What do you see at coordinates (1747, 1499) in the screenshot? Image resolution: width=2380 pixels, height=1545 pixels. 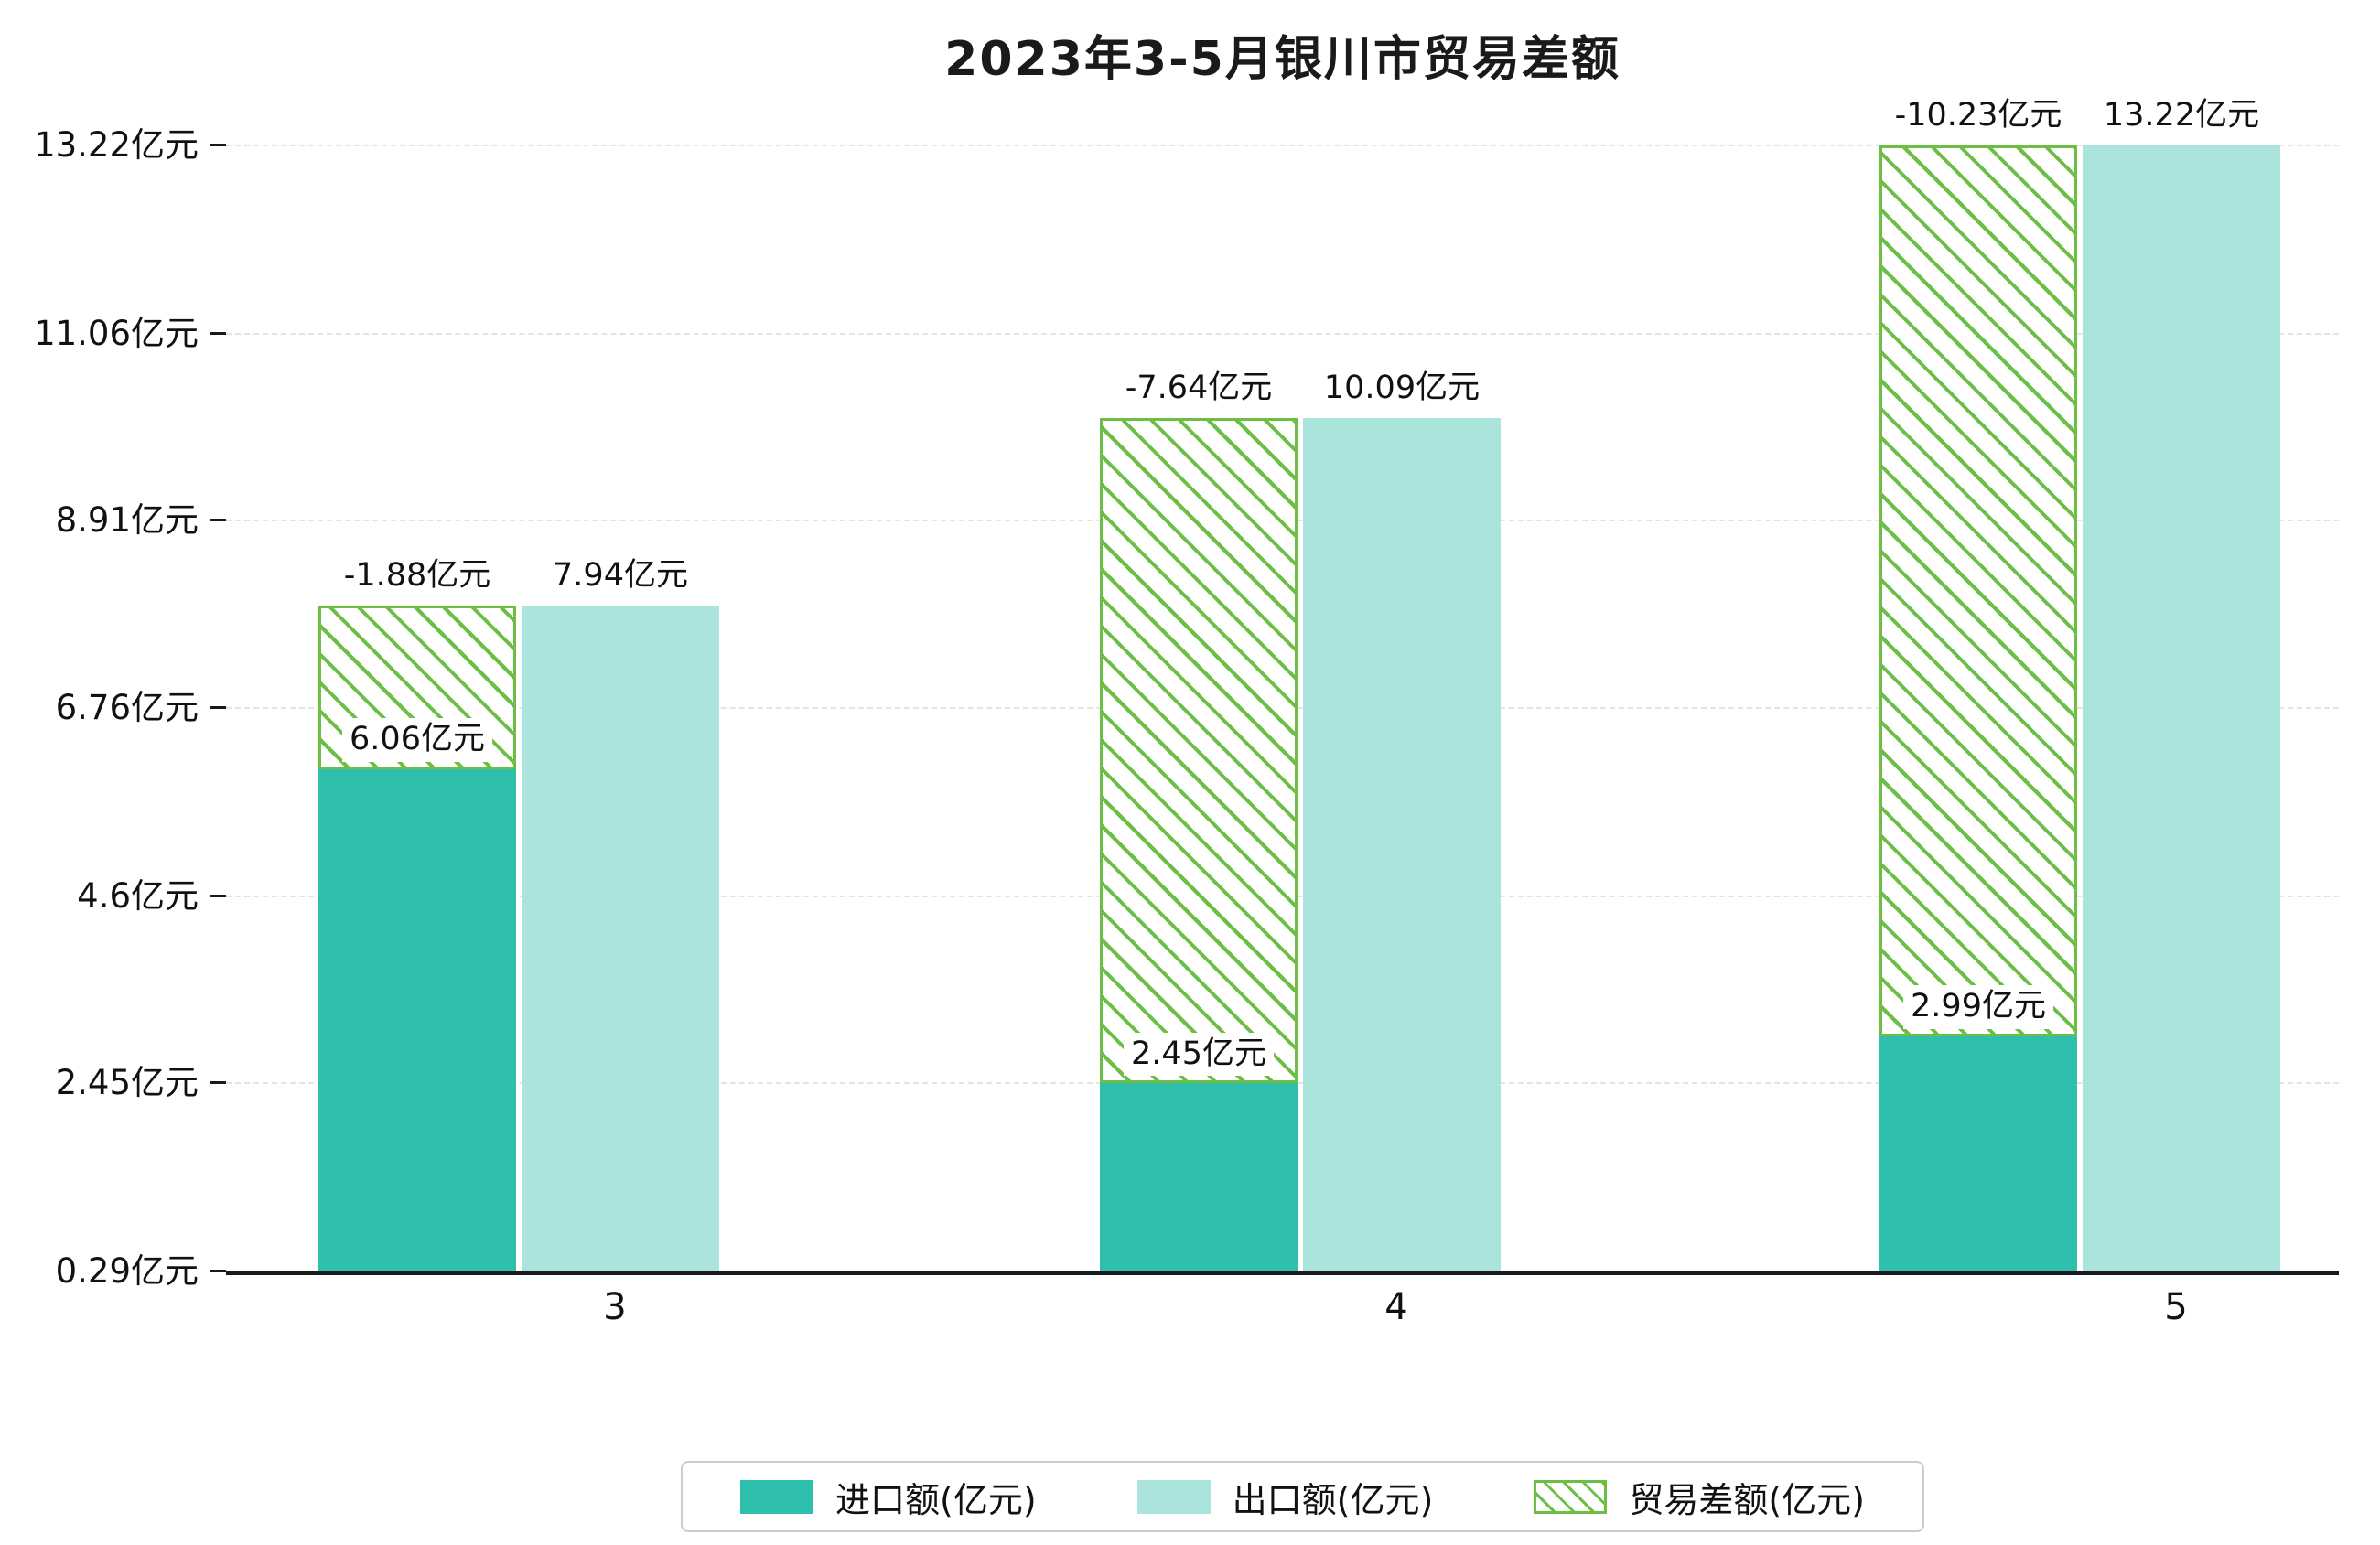 I see `legend-label-balance: 贸易差额(亿元)` at bounding box center [1747, 1499].